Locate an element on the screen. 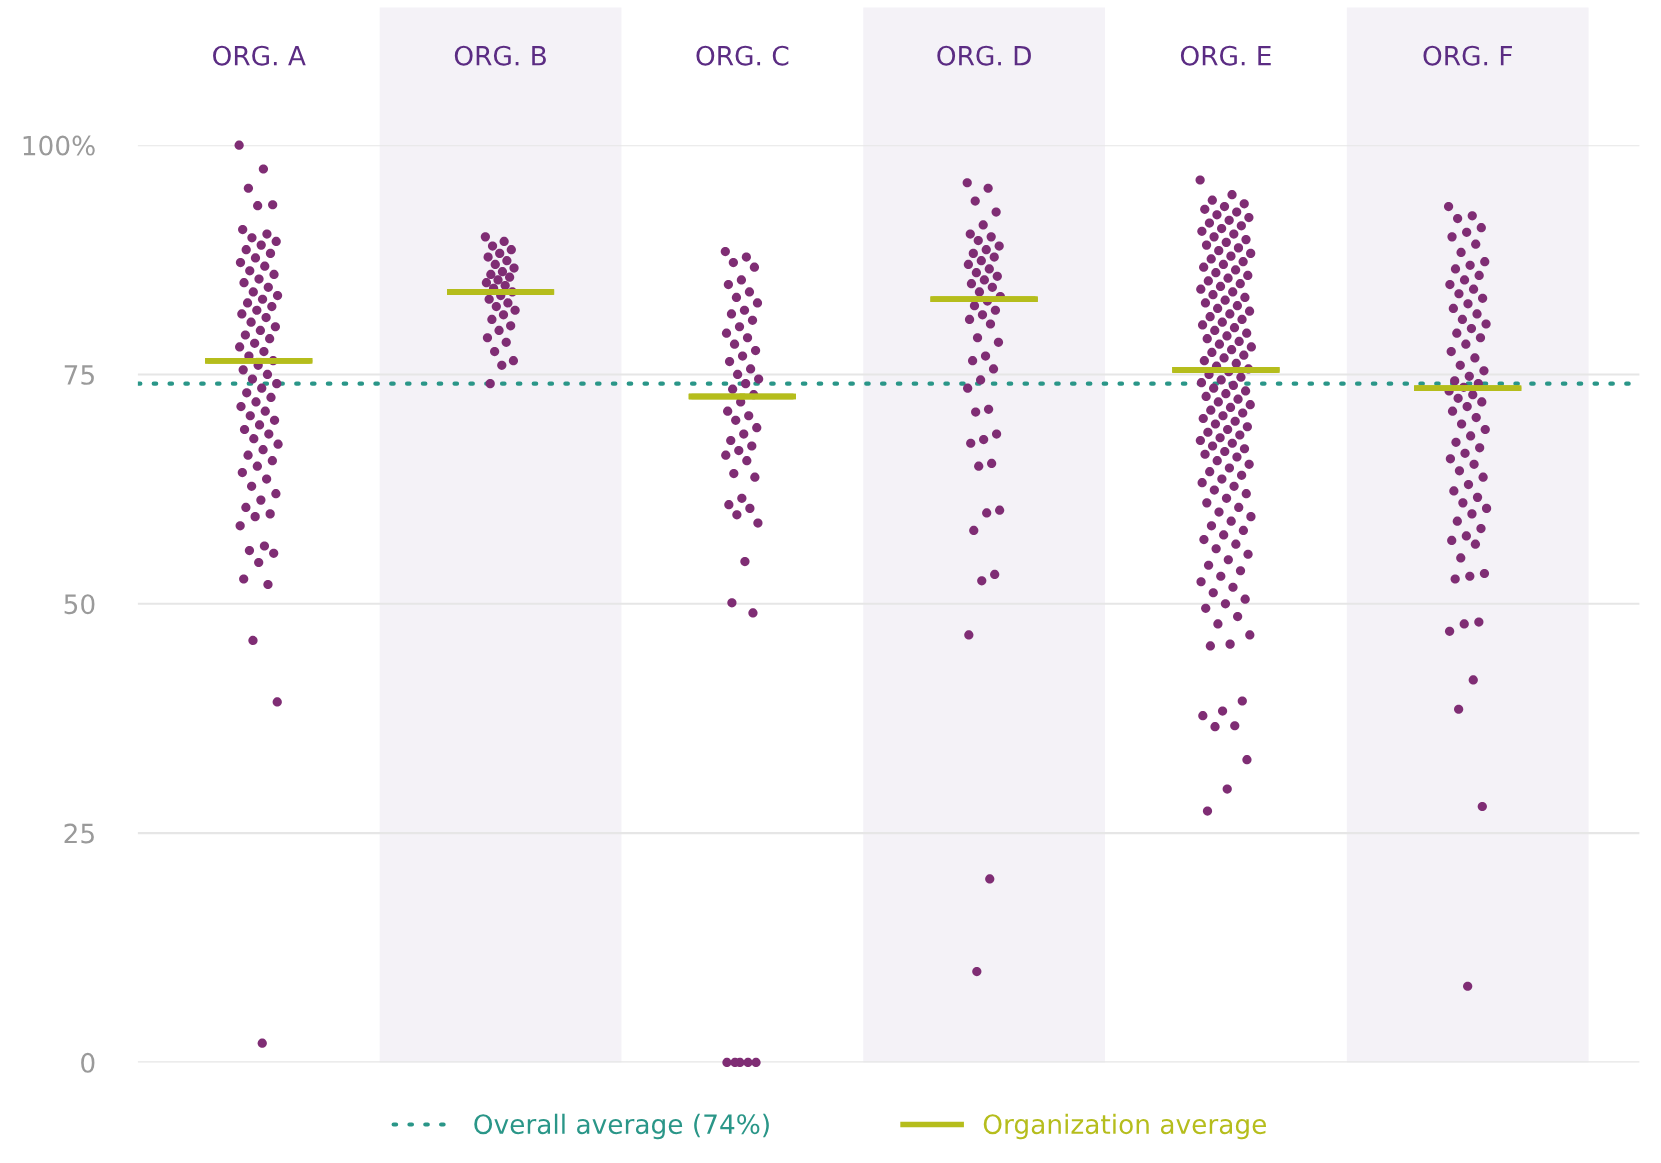 The width and height of the screenshot is (1661, 1163). legend-label: Overall average (74%) is located at coordinates (621, 1126).